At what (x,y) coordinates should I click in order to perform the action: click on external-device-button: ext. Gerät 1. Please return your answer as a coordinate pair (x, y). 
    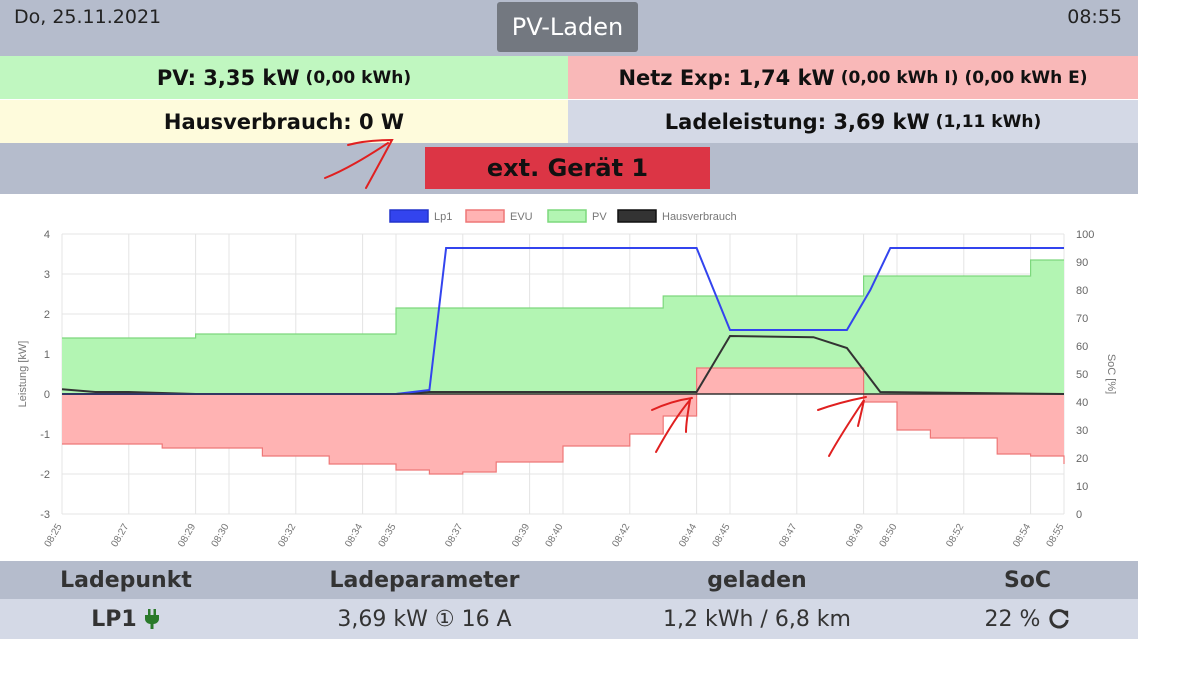
    Looking at the image, I should click on (567, 168).